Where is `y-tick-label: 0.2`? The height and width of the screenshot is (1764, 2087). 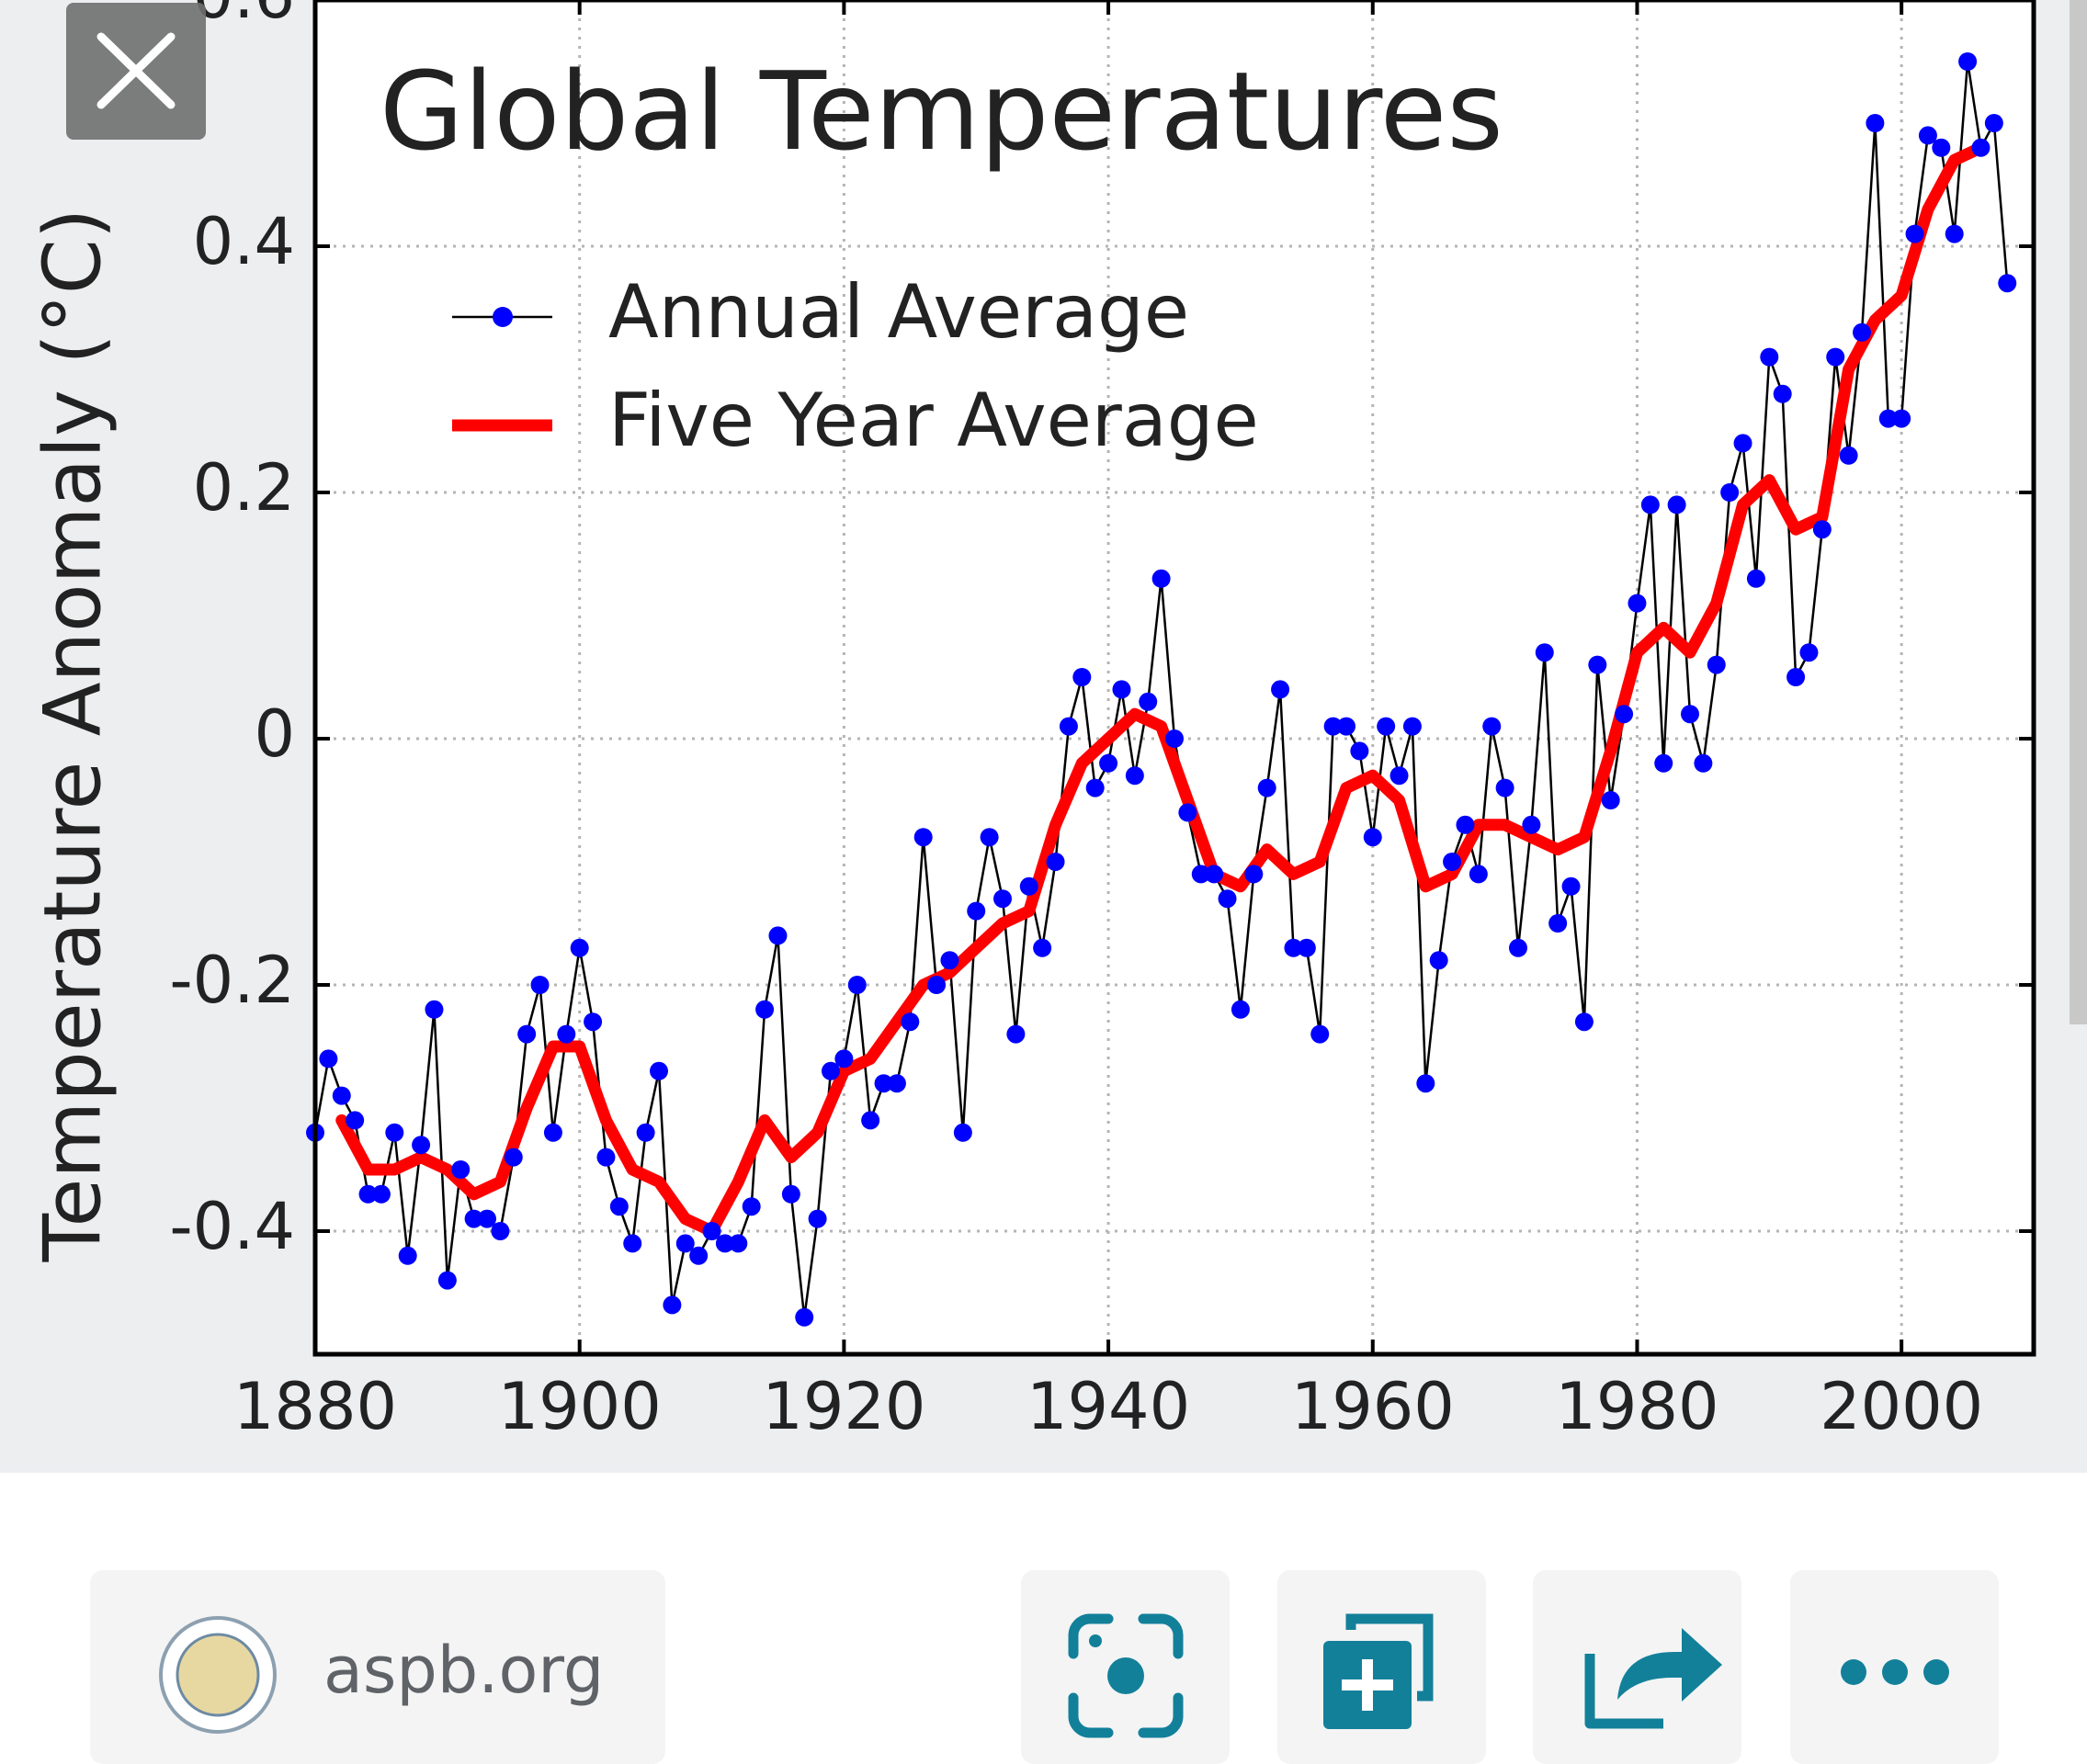
y-tick-label: 0.2 is located at coordinates (244, 488).